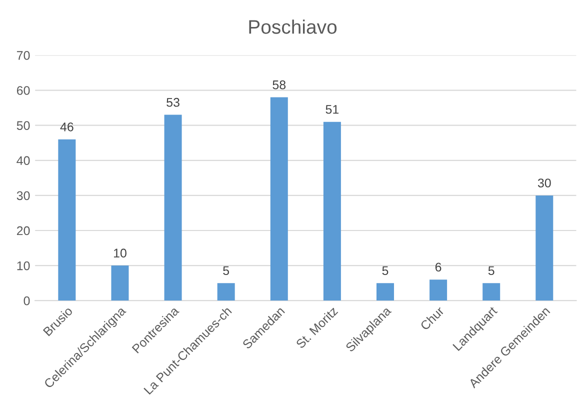  Describe the element at coordinates (23, 265) in the screenshot. I see `y-tick-label: 10` at that location.